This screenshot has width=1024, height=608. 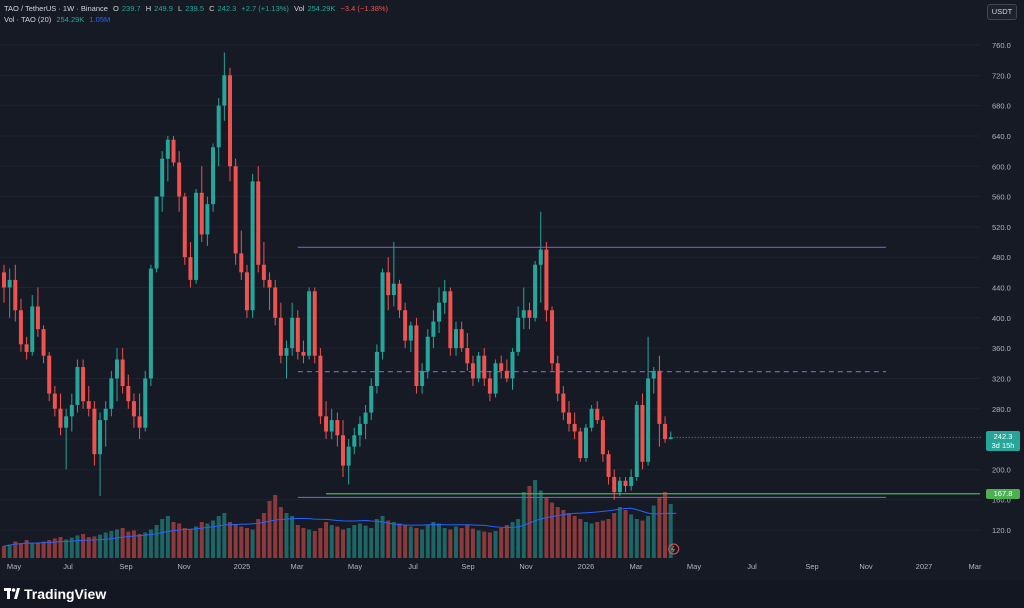 What do you see at coordinates (1001, 45) in the screenshot?
I see `price-axis-label: 760.0` at bounding box center [1001, 45].